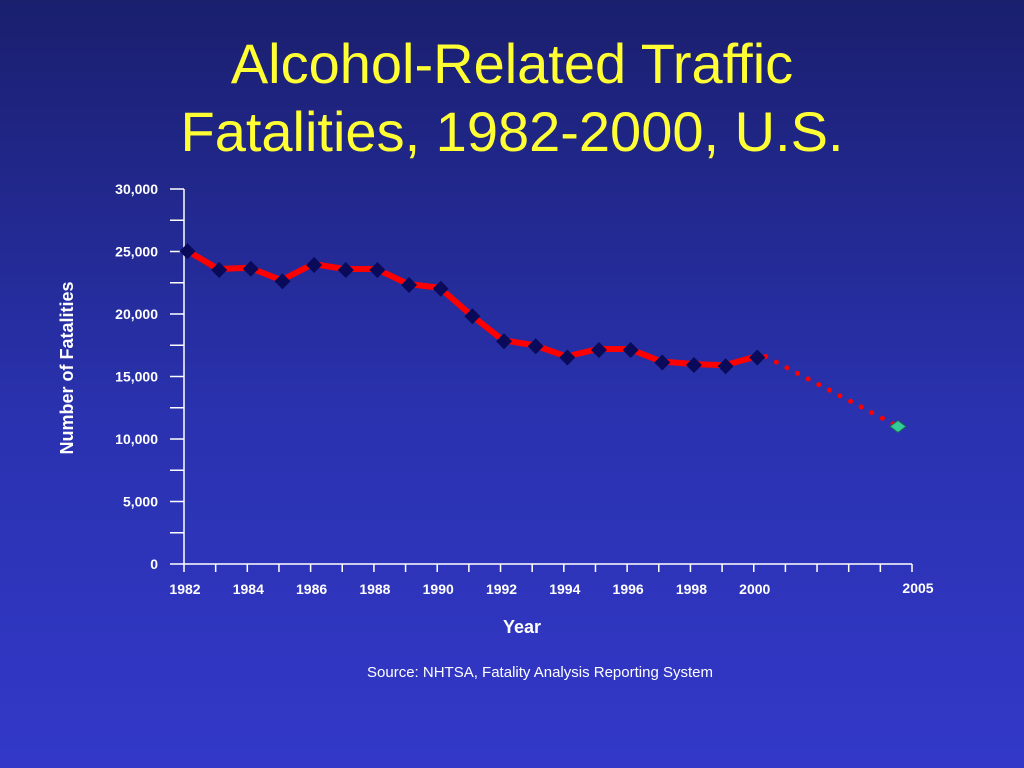  What do you see at coordinates (564, 589) in the screenshot?
I see `x-tick-label: 1994` at bounding box center [564, 589].